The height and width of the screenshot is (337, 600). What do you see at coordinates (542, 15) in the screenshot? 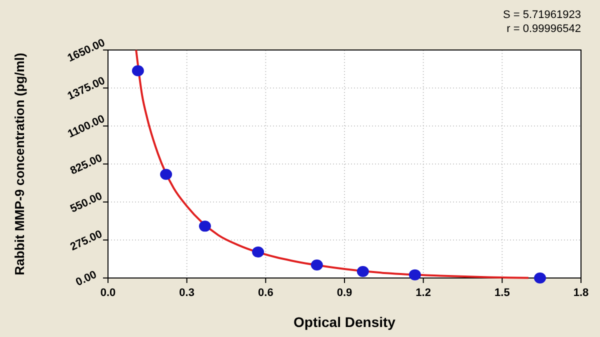
I see `text: S = 5.71961923` at bounding box center [542, 15].